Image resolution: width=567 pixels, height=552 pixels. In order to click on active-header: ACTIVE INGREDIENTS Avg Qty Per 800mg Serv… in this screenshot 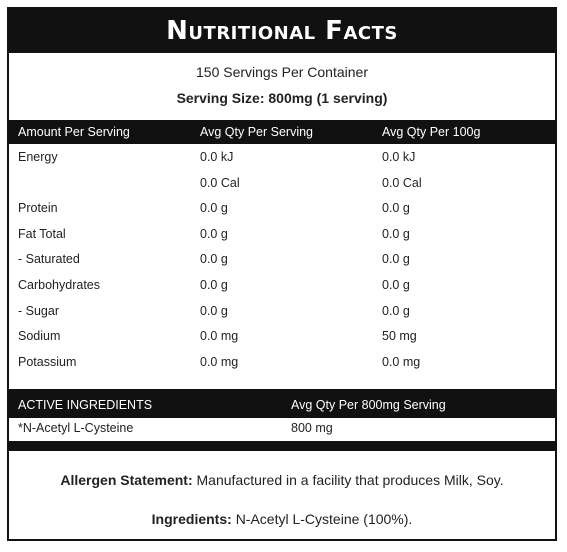, I will do `click(282, 403)`.